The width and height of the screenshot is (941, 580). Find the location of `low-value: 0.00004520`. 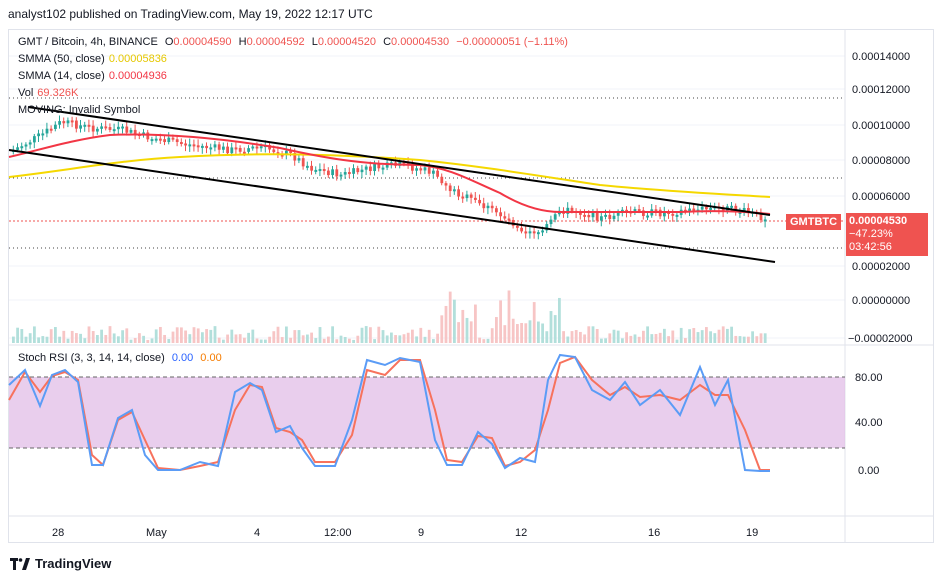

low-value: 0.00004520 is located at coordinates (346, 42).